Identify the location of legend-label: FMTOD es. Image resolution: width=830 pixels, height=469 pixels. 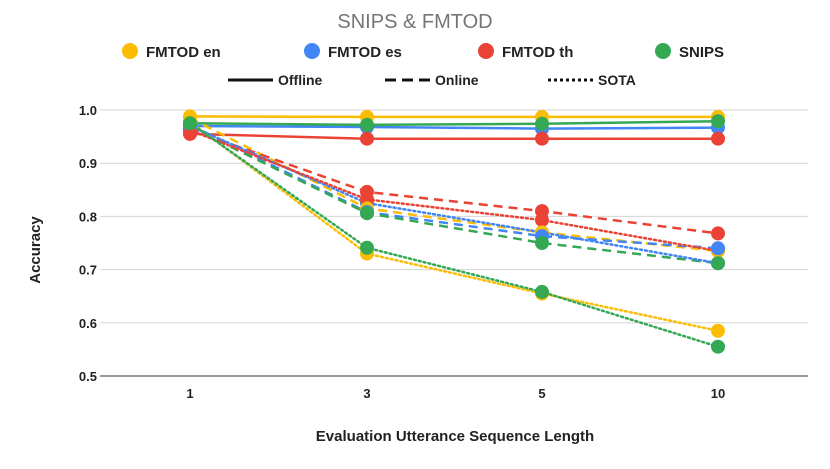
(365, 52).